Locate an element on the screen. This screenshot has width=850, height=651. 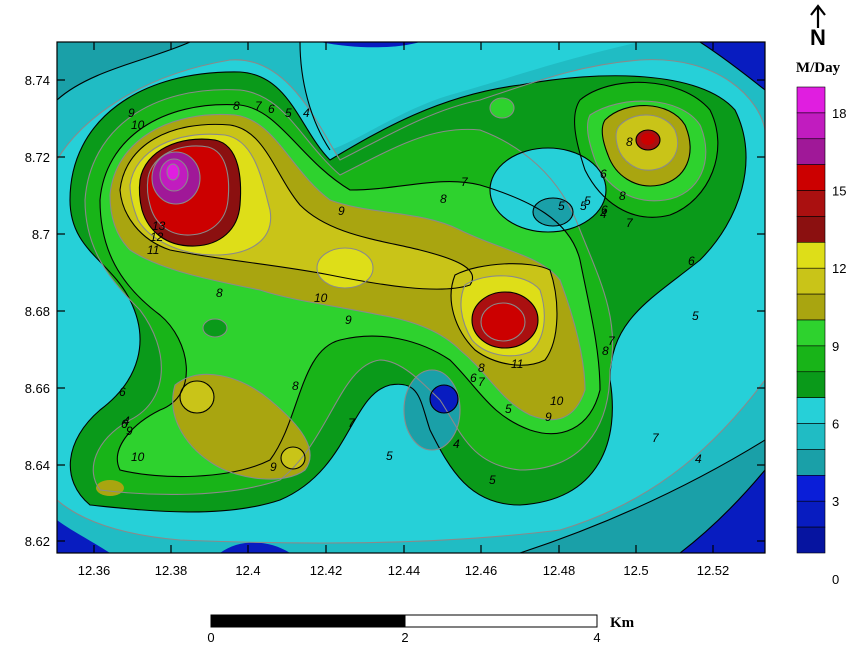
y-tick-label: 8.68 is located at coordinates (37, 311).